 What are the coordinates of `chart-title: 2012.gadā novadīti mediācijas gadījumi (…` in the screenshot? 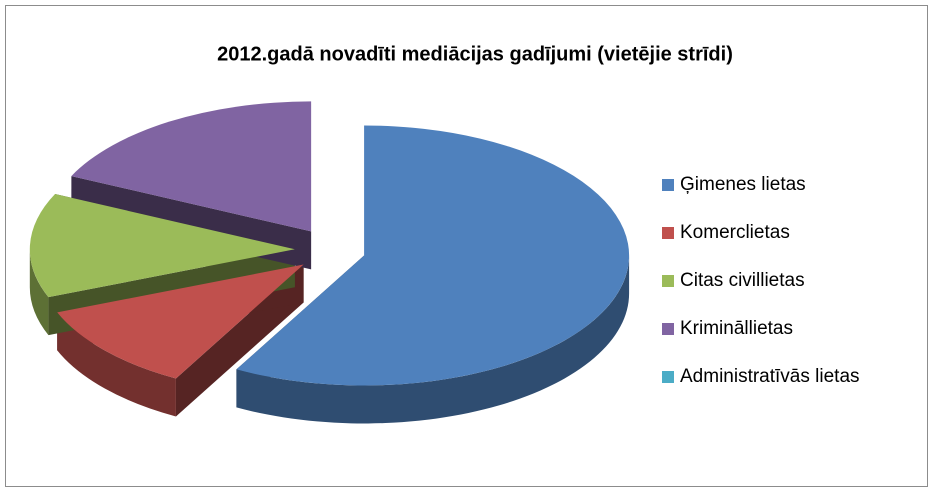 It's located at (475, 54).